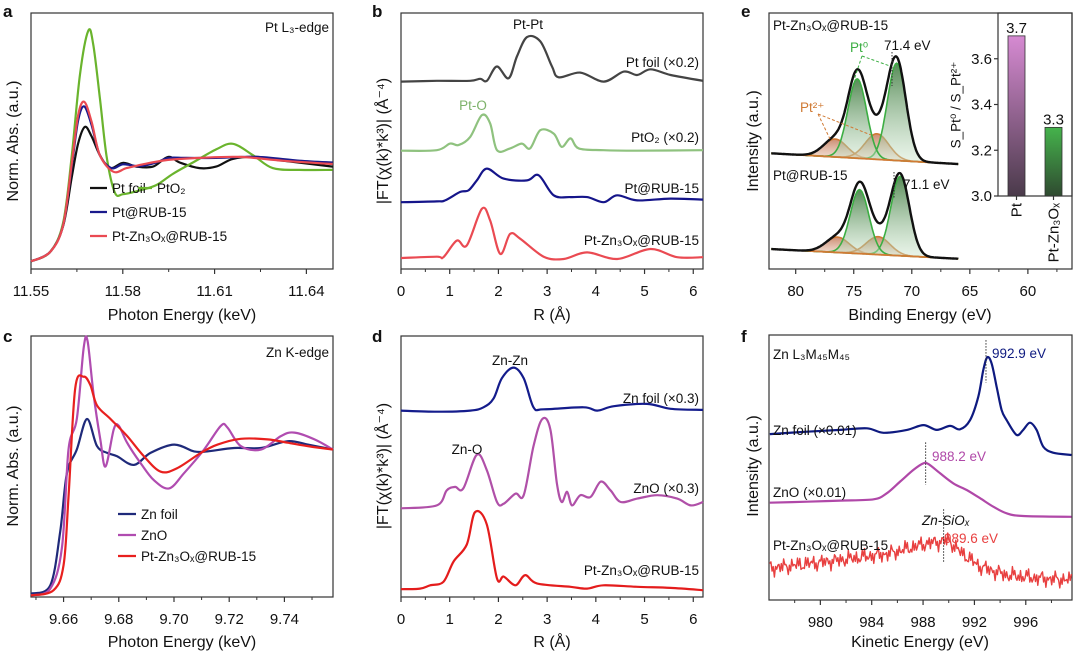  What do you see at coordinates (856, 125) in the screenshot?
I see `leader-lines-e` at bounding box center [856, 125].